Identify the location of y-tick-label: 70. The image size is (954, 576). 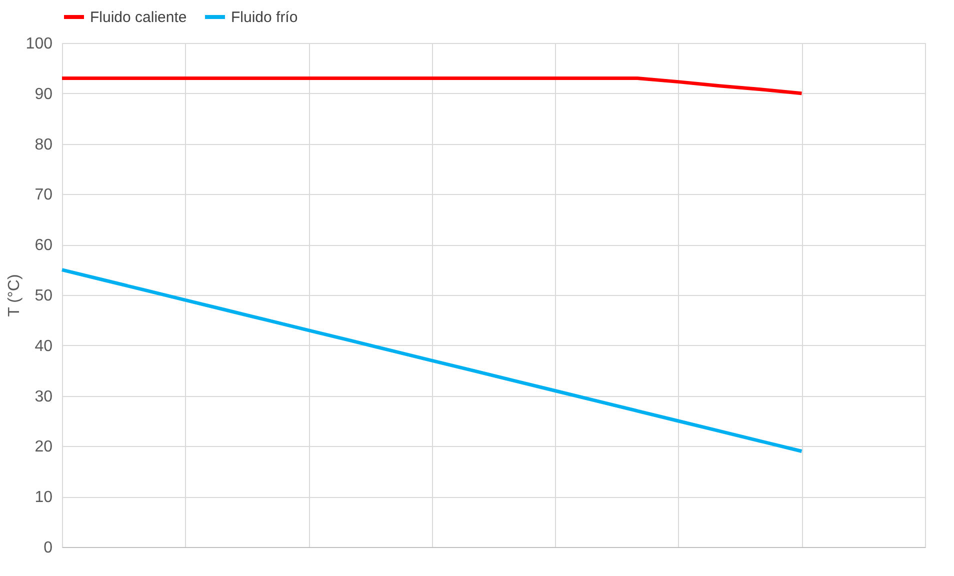
(43, 195).